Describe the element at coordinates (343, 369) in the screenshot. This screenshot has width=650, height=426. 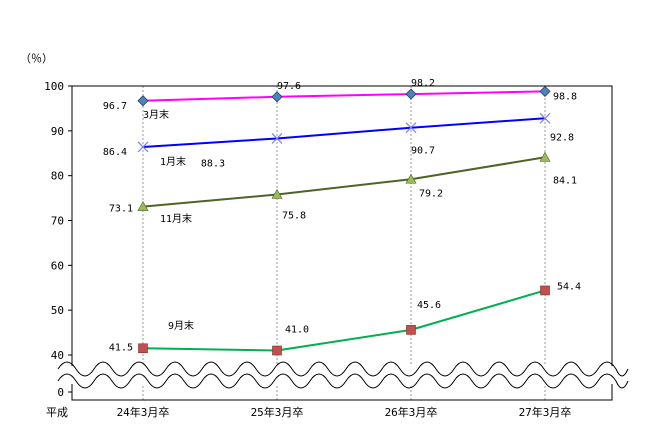
I see `axis-break-wave-top` at that location.